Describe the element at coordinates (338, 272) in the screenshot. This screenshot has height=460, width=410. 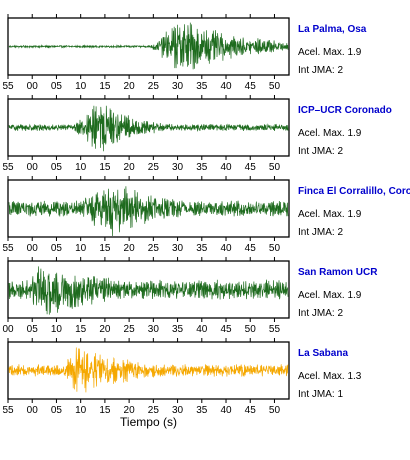
I see `station-name: San Ramon UCR` at that location.